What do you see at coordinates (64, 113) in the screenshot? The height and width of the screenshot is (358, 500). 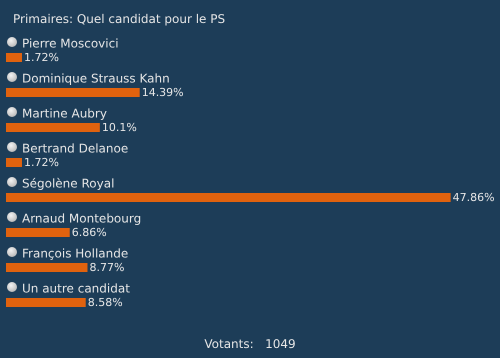 I see `y-tick-label: Martine Aubry` at bounding box center [64, 113].